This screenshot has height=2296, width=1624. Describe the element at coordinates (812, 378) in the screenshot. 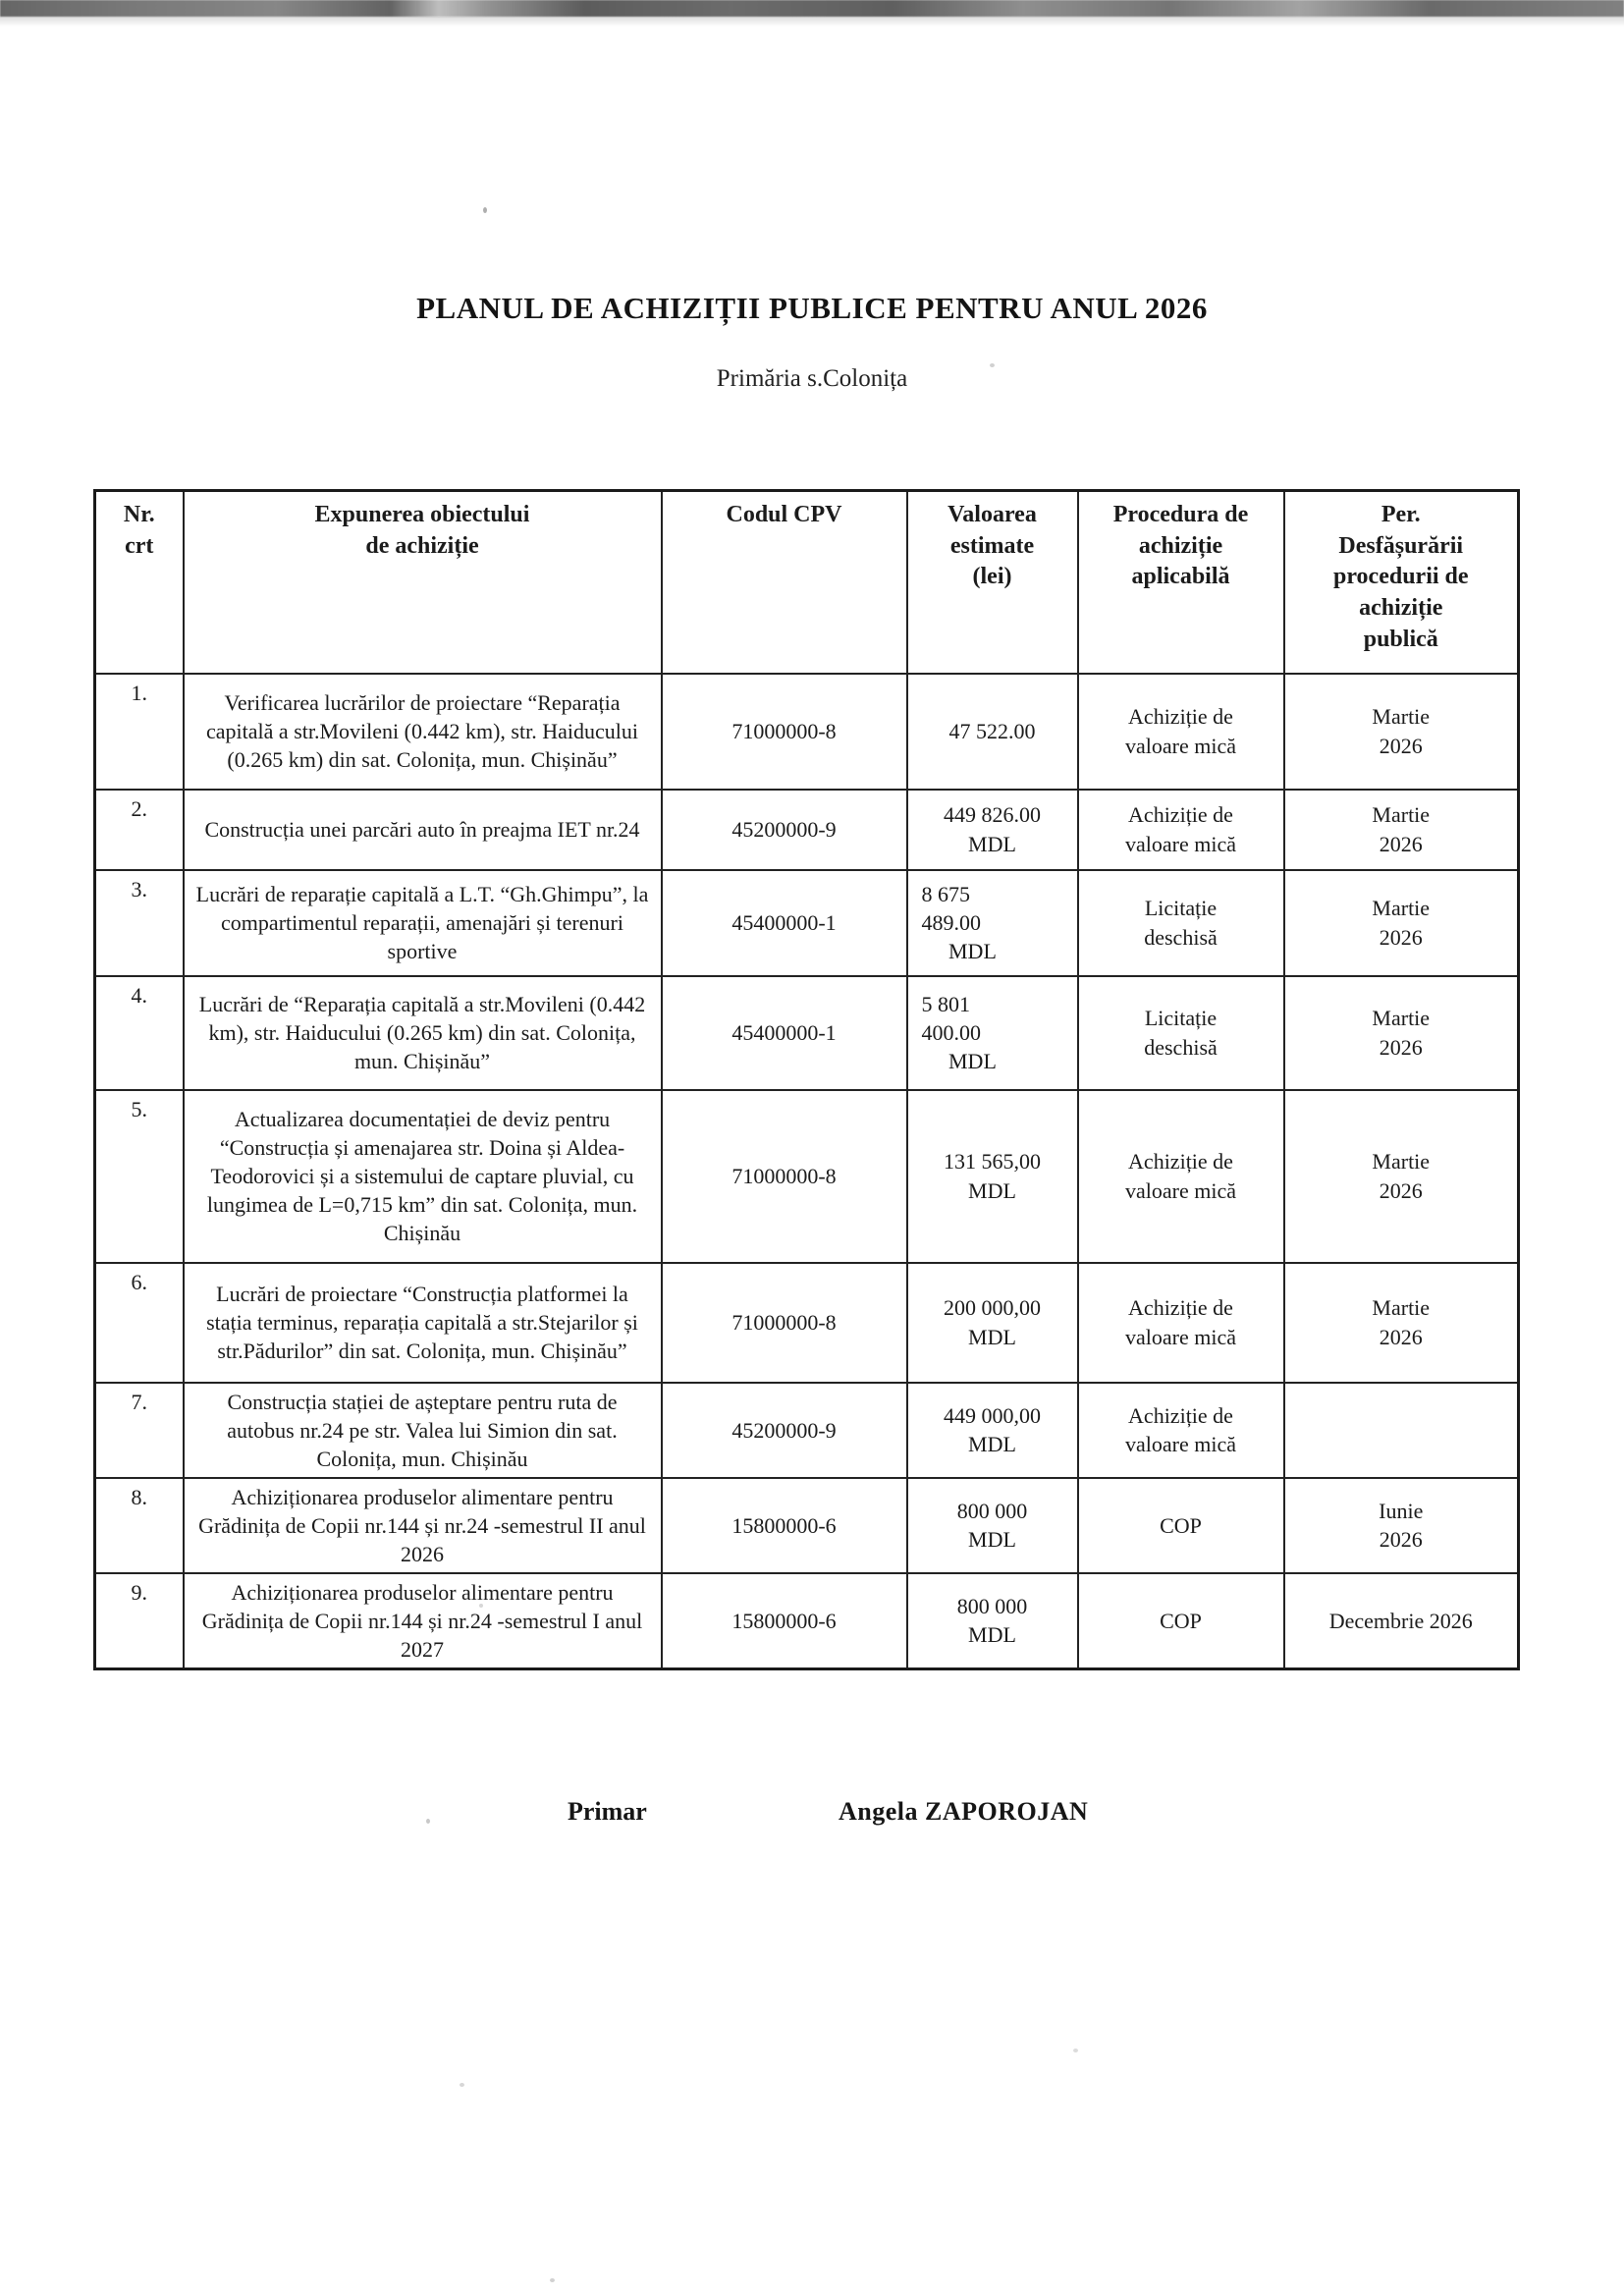

I see `document-subtitle: Primăria s.Colonița` at that location.